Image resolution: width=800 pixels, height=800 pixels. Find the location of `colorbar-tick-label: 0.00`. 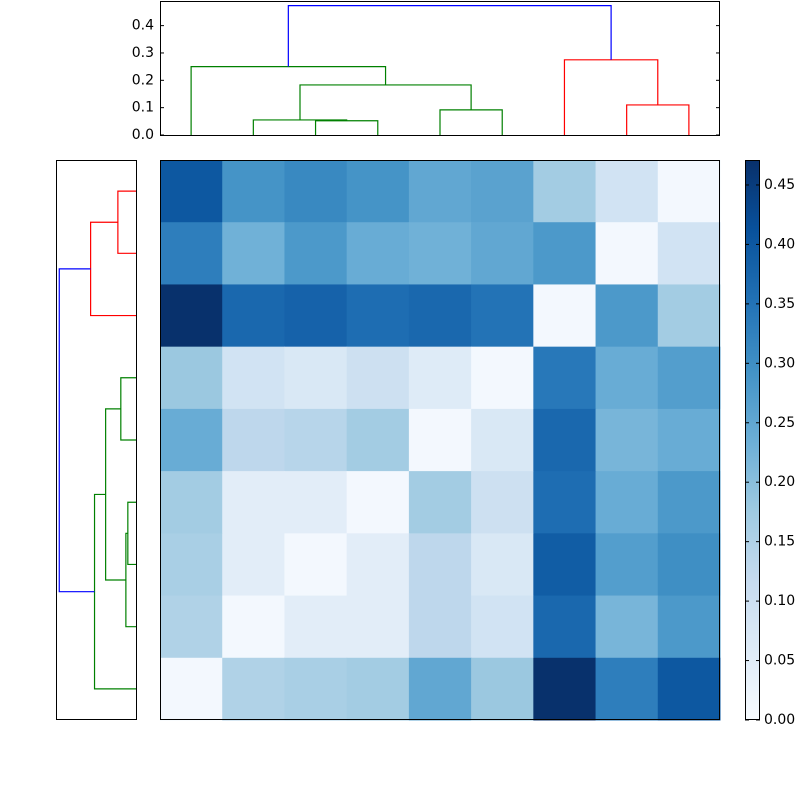

colorbar-tick-label: 0.00 is located at coordinates (779, 720).